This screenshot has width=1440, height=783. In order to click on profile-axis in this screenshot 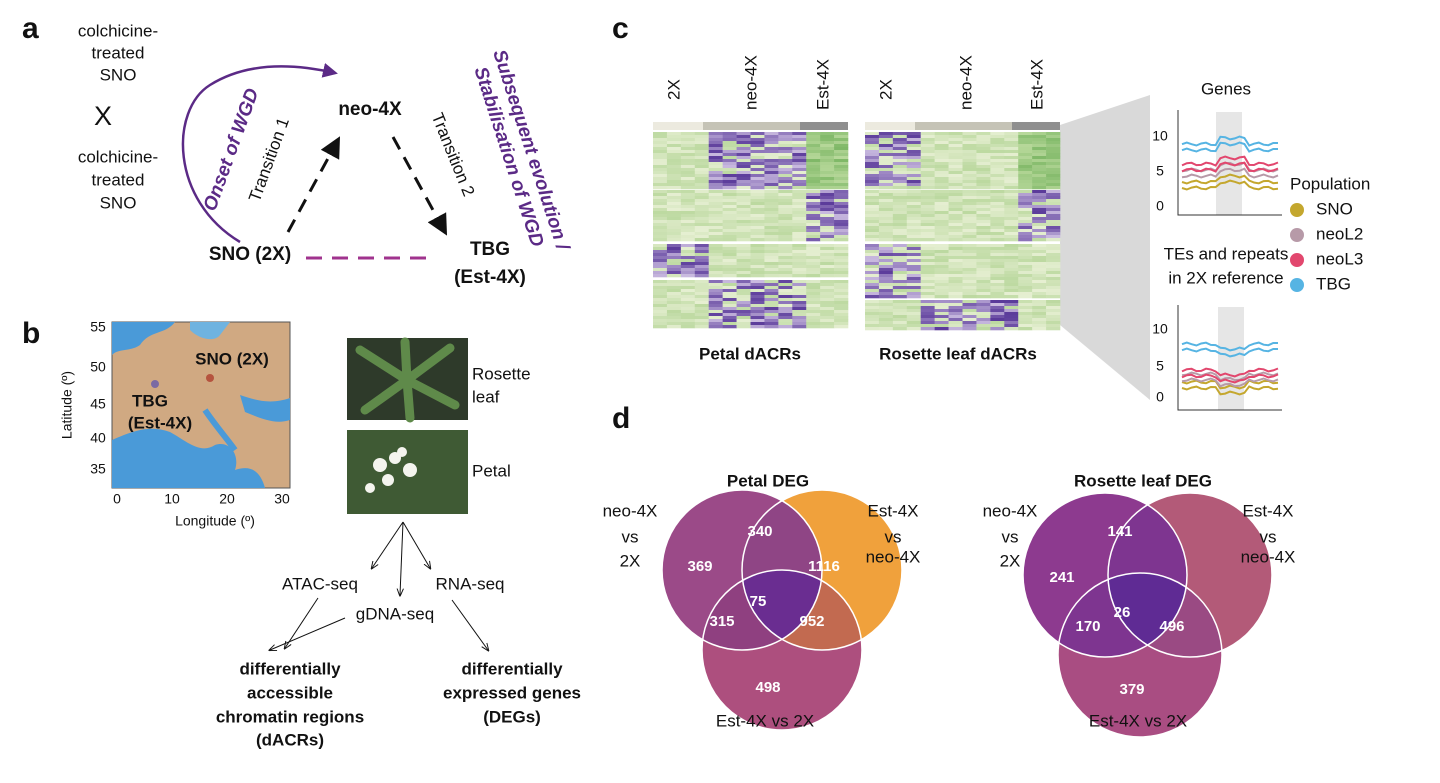, I will do `click(1229, 163)`.